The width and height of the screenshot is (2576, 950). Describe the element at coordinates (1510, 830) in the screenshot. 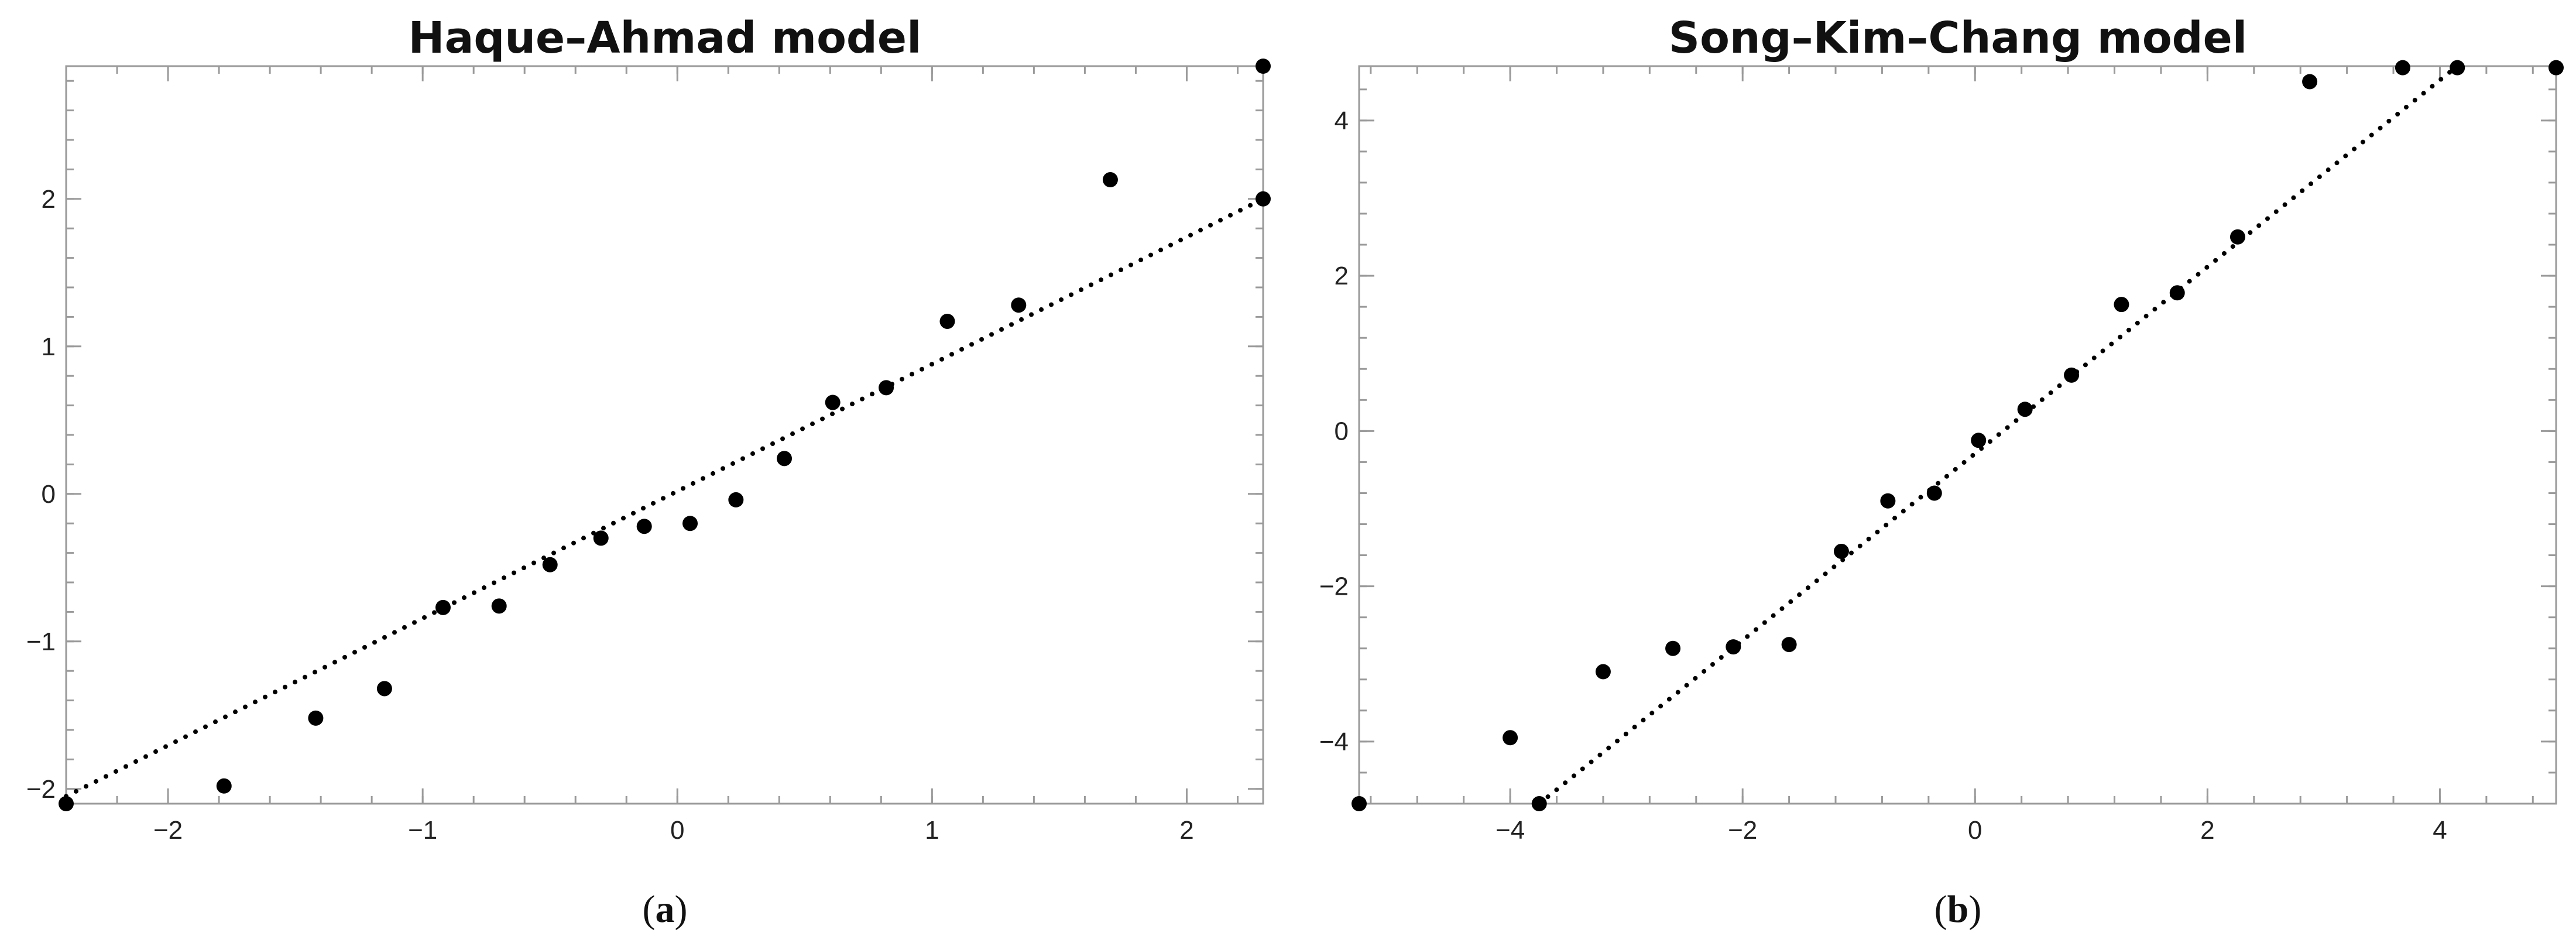

I see `x-tick-label: −4` at that location.